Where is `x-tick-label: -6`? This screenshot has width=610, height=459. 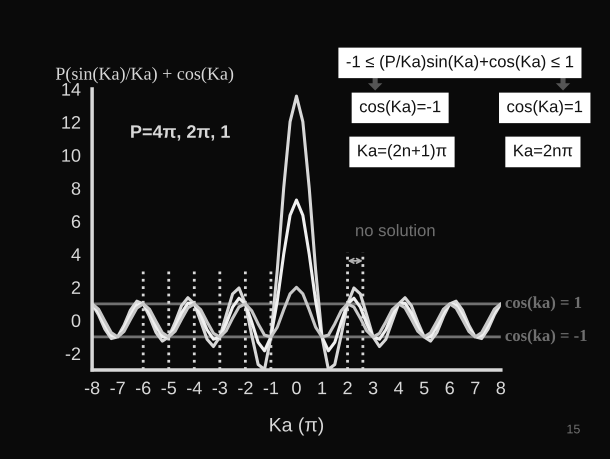 x-tick-label: -6 is located at coordinates (143, 388).